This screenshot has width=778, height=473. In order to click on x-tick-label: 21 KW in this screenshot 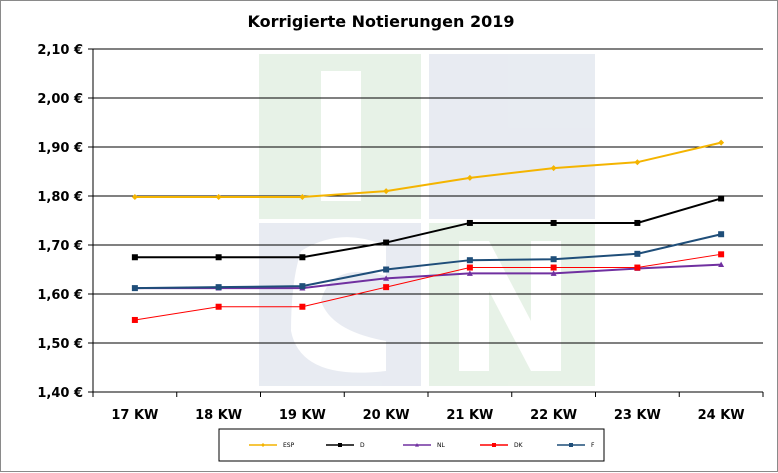, I will do `click(469, 415)`.